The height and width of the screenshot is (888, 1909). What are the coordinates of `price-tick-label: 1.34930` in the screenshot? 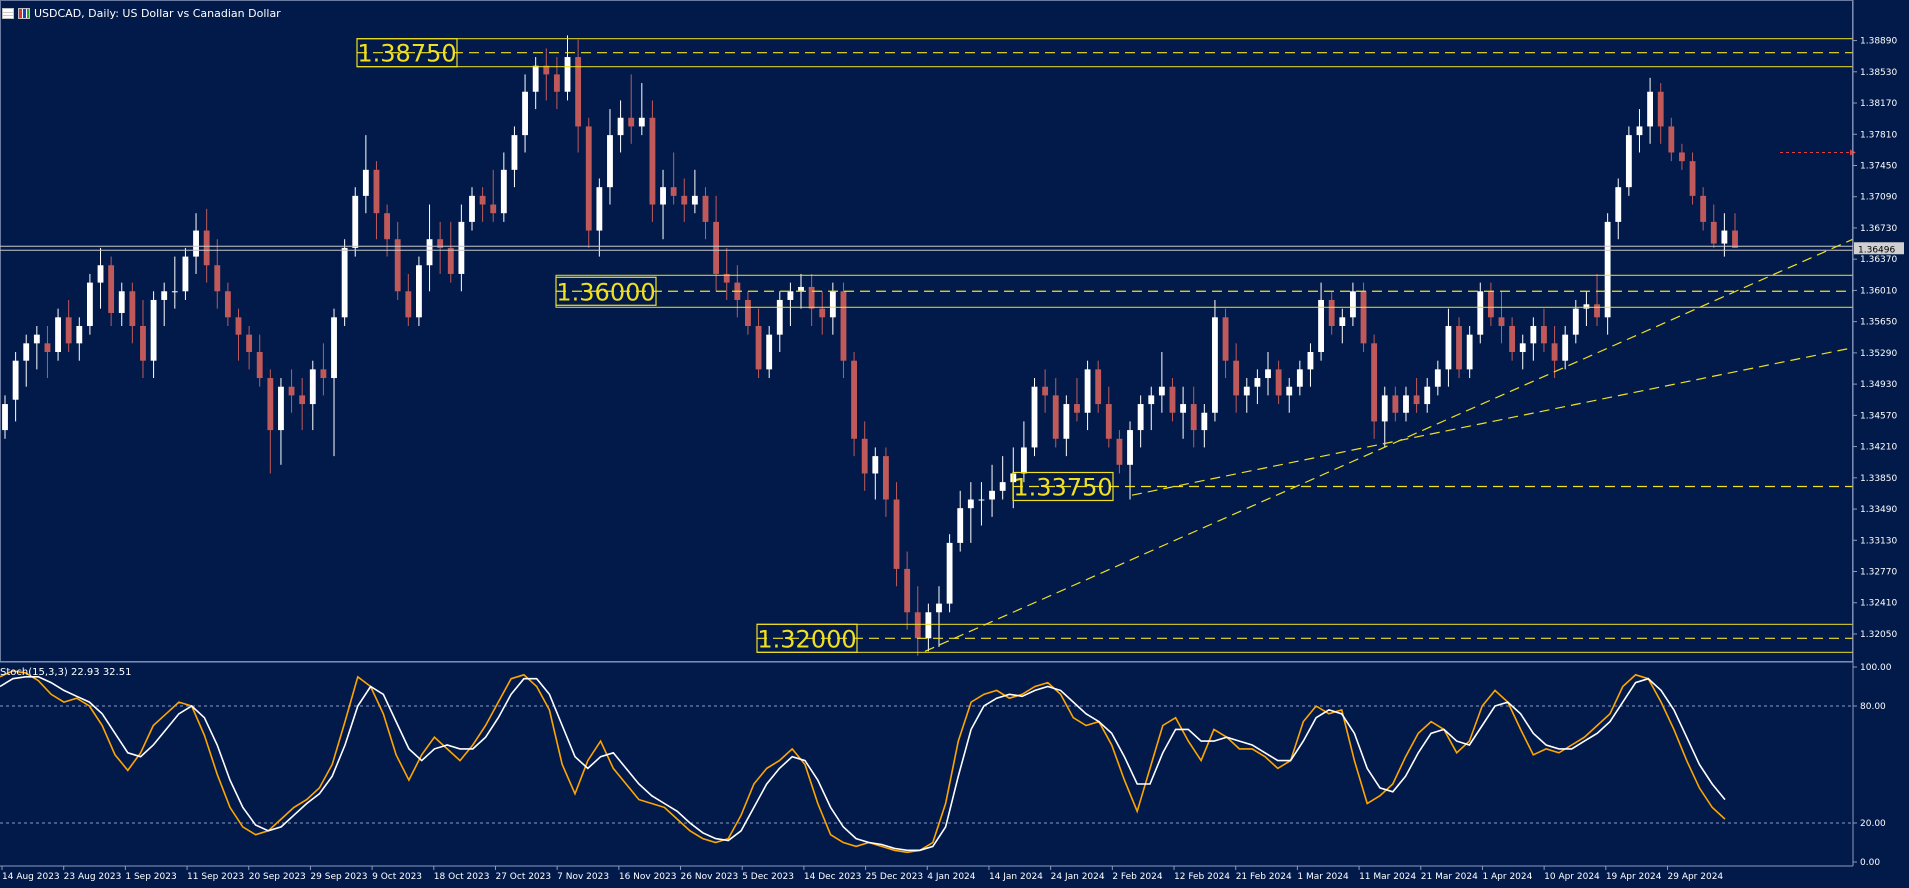 It's located at (1878, 385).